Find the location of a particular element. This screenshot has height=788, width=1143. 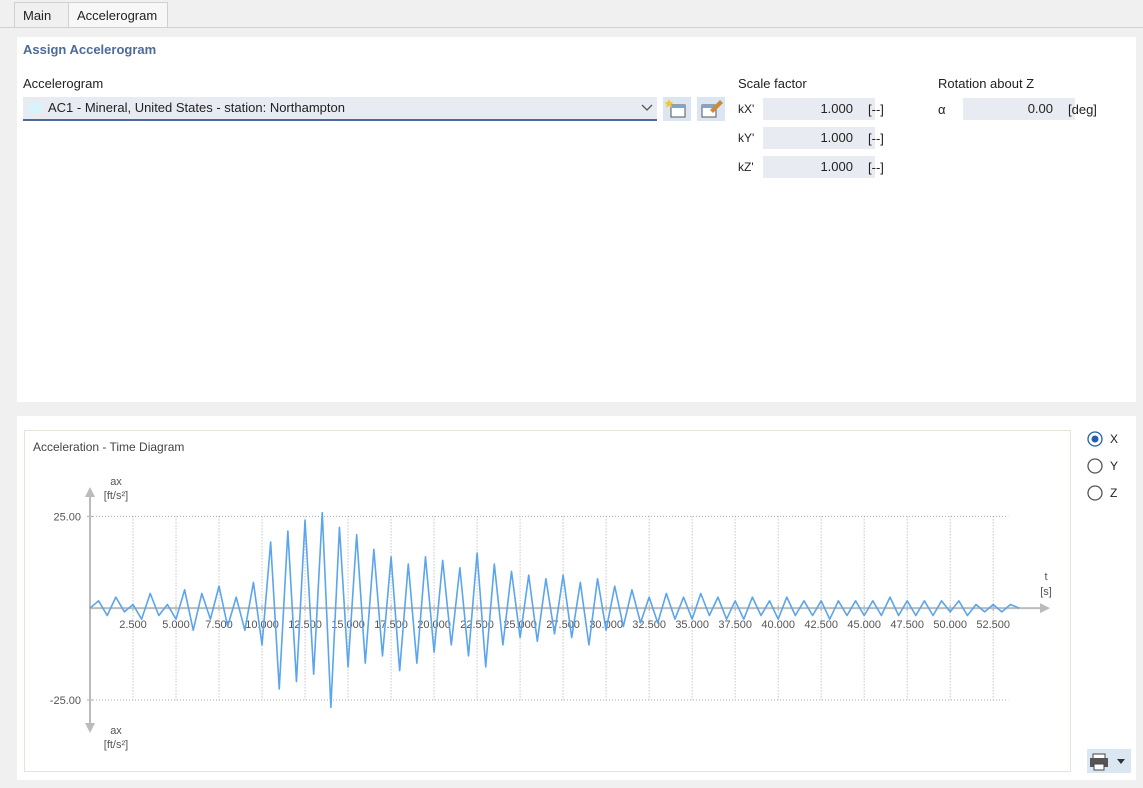

chart-title: Acceleration - Time Diagram is located at coordinates (108, 447).